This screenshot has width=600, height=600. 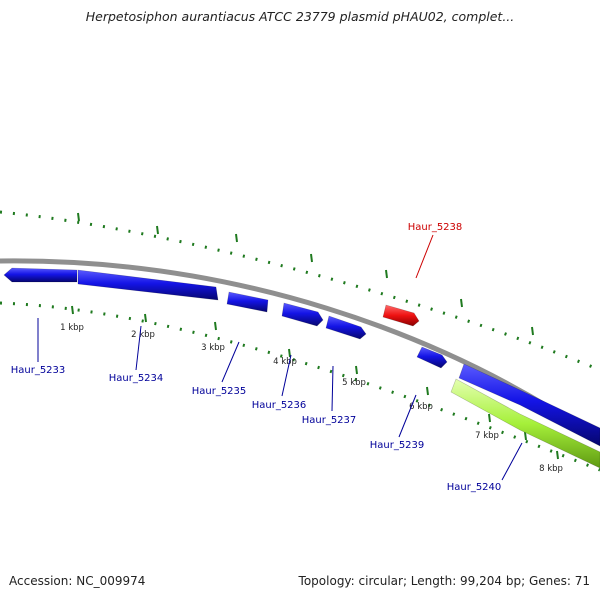 What do you see at coordinates (551, 469) in the screenshot?
I see `scale-label: 8 kbp` at bounding box center [551, 469].